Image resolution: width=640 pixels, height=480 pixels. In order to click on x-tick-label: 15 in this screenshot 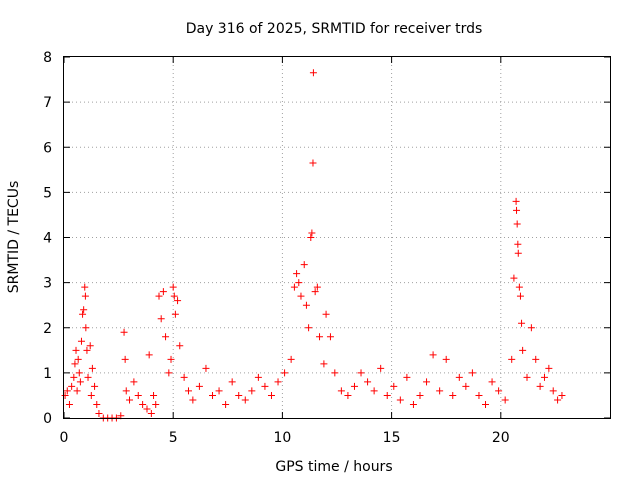, I will do `click(392, 438)`.